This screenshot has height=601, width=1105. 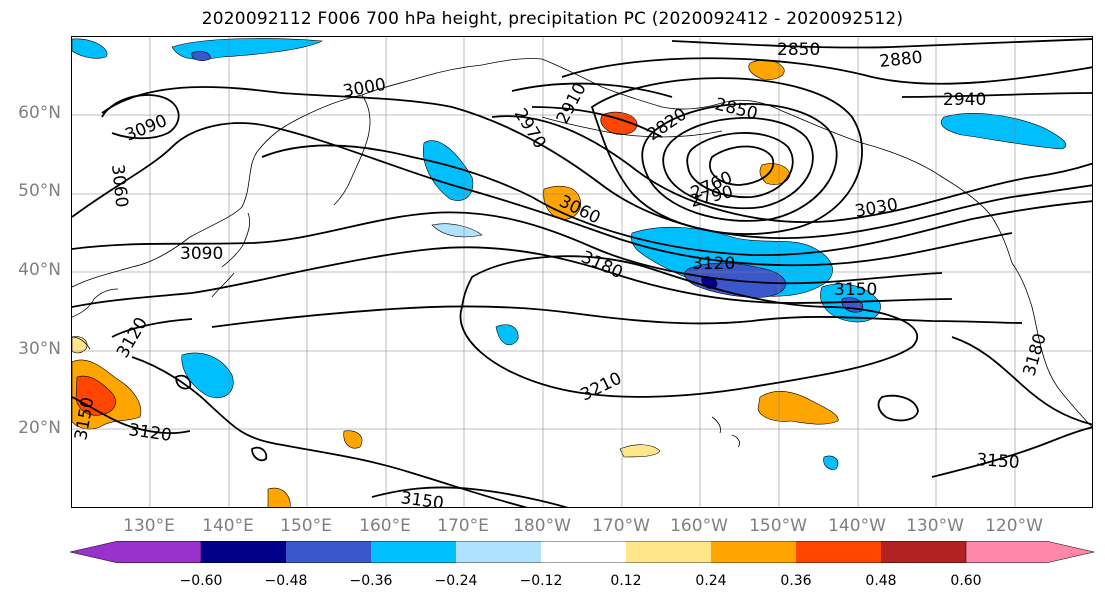 I want to click on precip-area-west-pale, so click(x=80, y=345).